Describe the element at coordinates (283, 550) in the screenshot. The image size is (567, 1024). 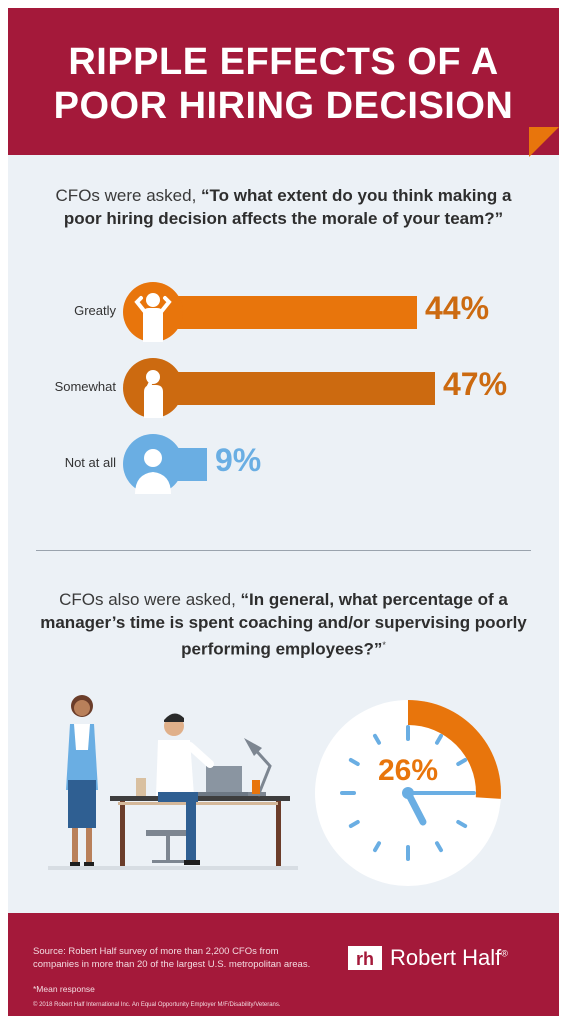
I see `section-divider` at that location.